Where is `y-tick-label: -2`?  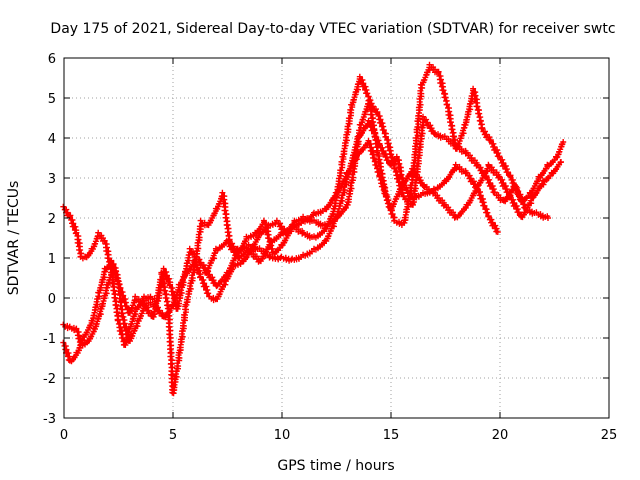 y-tick-label: -2 is located at coordinates (49, 379).